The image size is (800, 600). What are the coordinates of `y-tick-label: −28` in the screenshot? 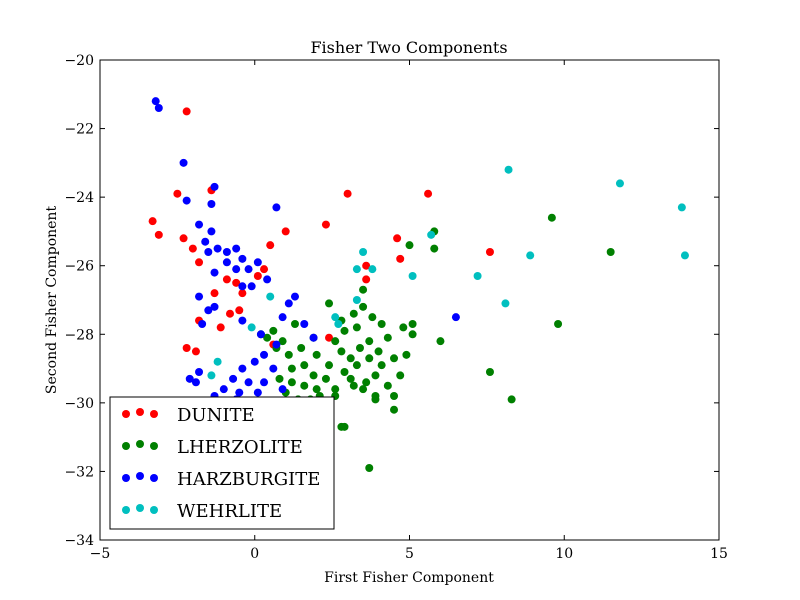 It's located at (79, 335).